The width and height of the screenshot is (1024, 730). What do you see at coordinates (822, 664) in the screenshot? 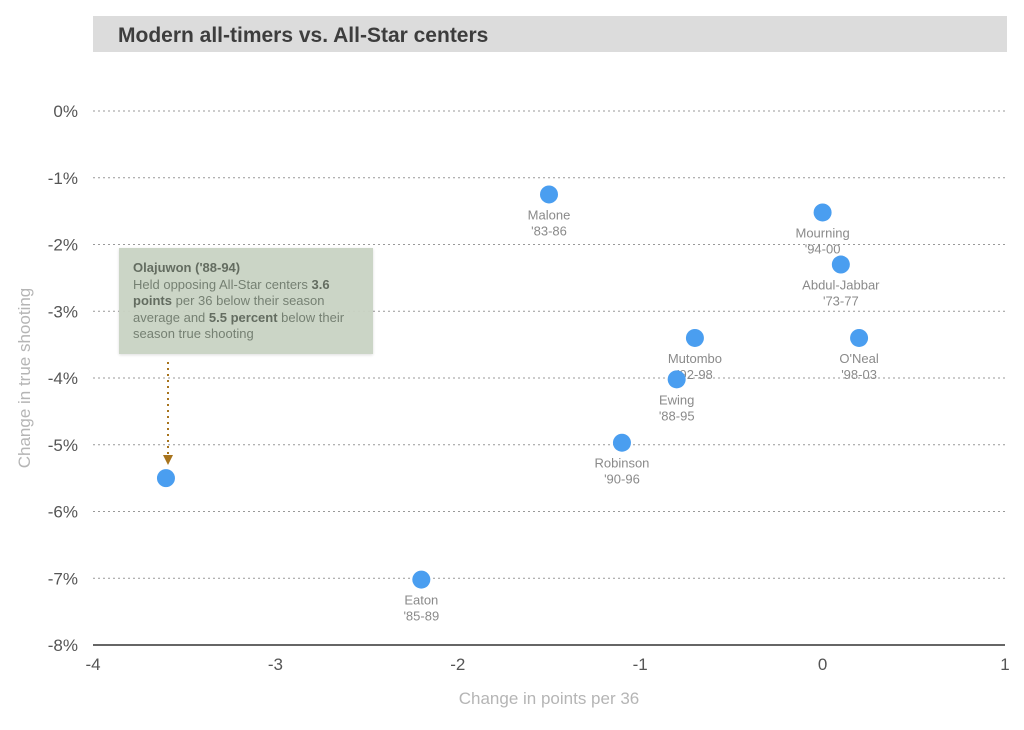
I see `x-tick-label: 0` at bounding box center [822, 664].